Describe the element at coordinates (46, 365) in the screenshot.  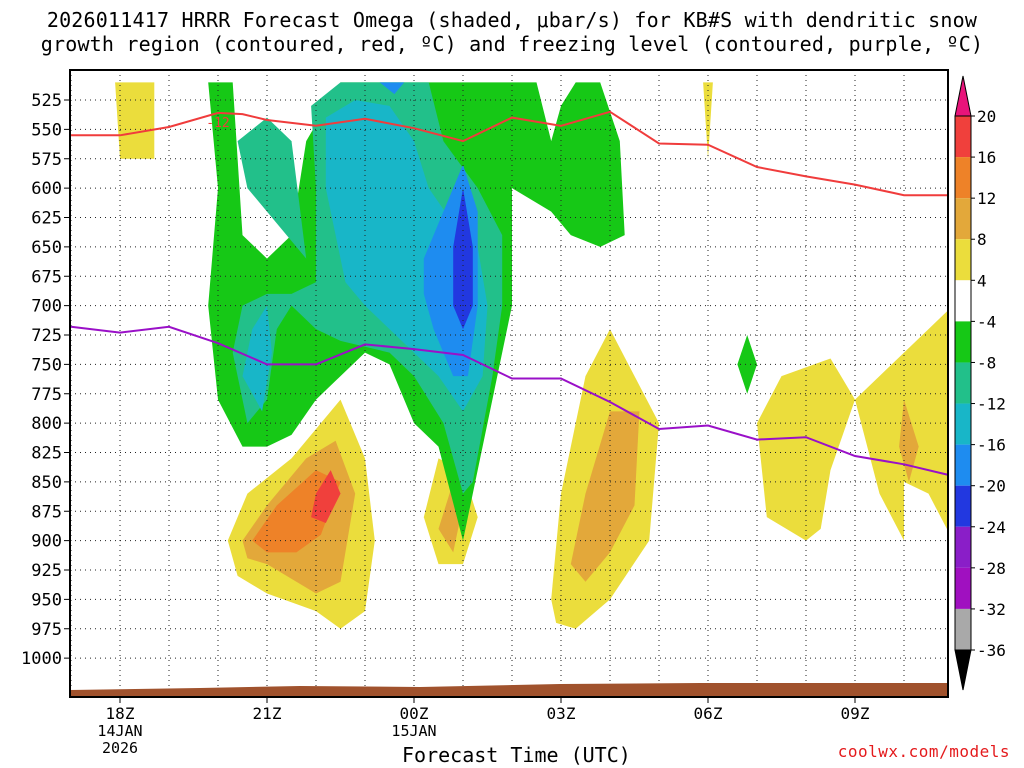
I see `y-tick-label-750: 750` at that location.